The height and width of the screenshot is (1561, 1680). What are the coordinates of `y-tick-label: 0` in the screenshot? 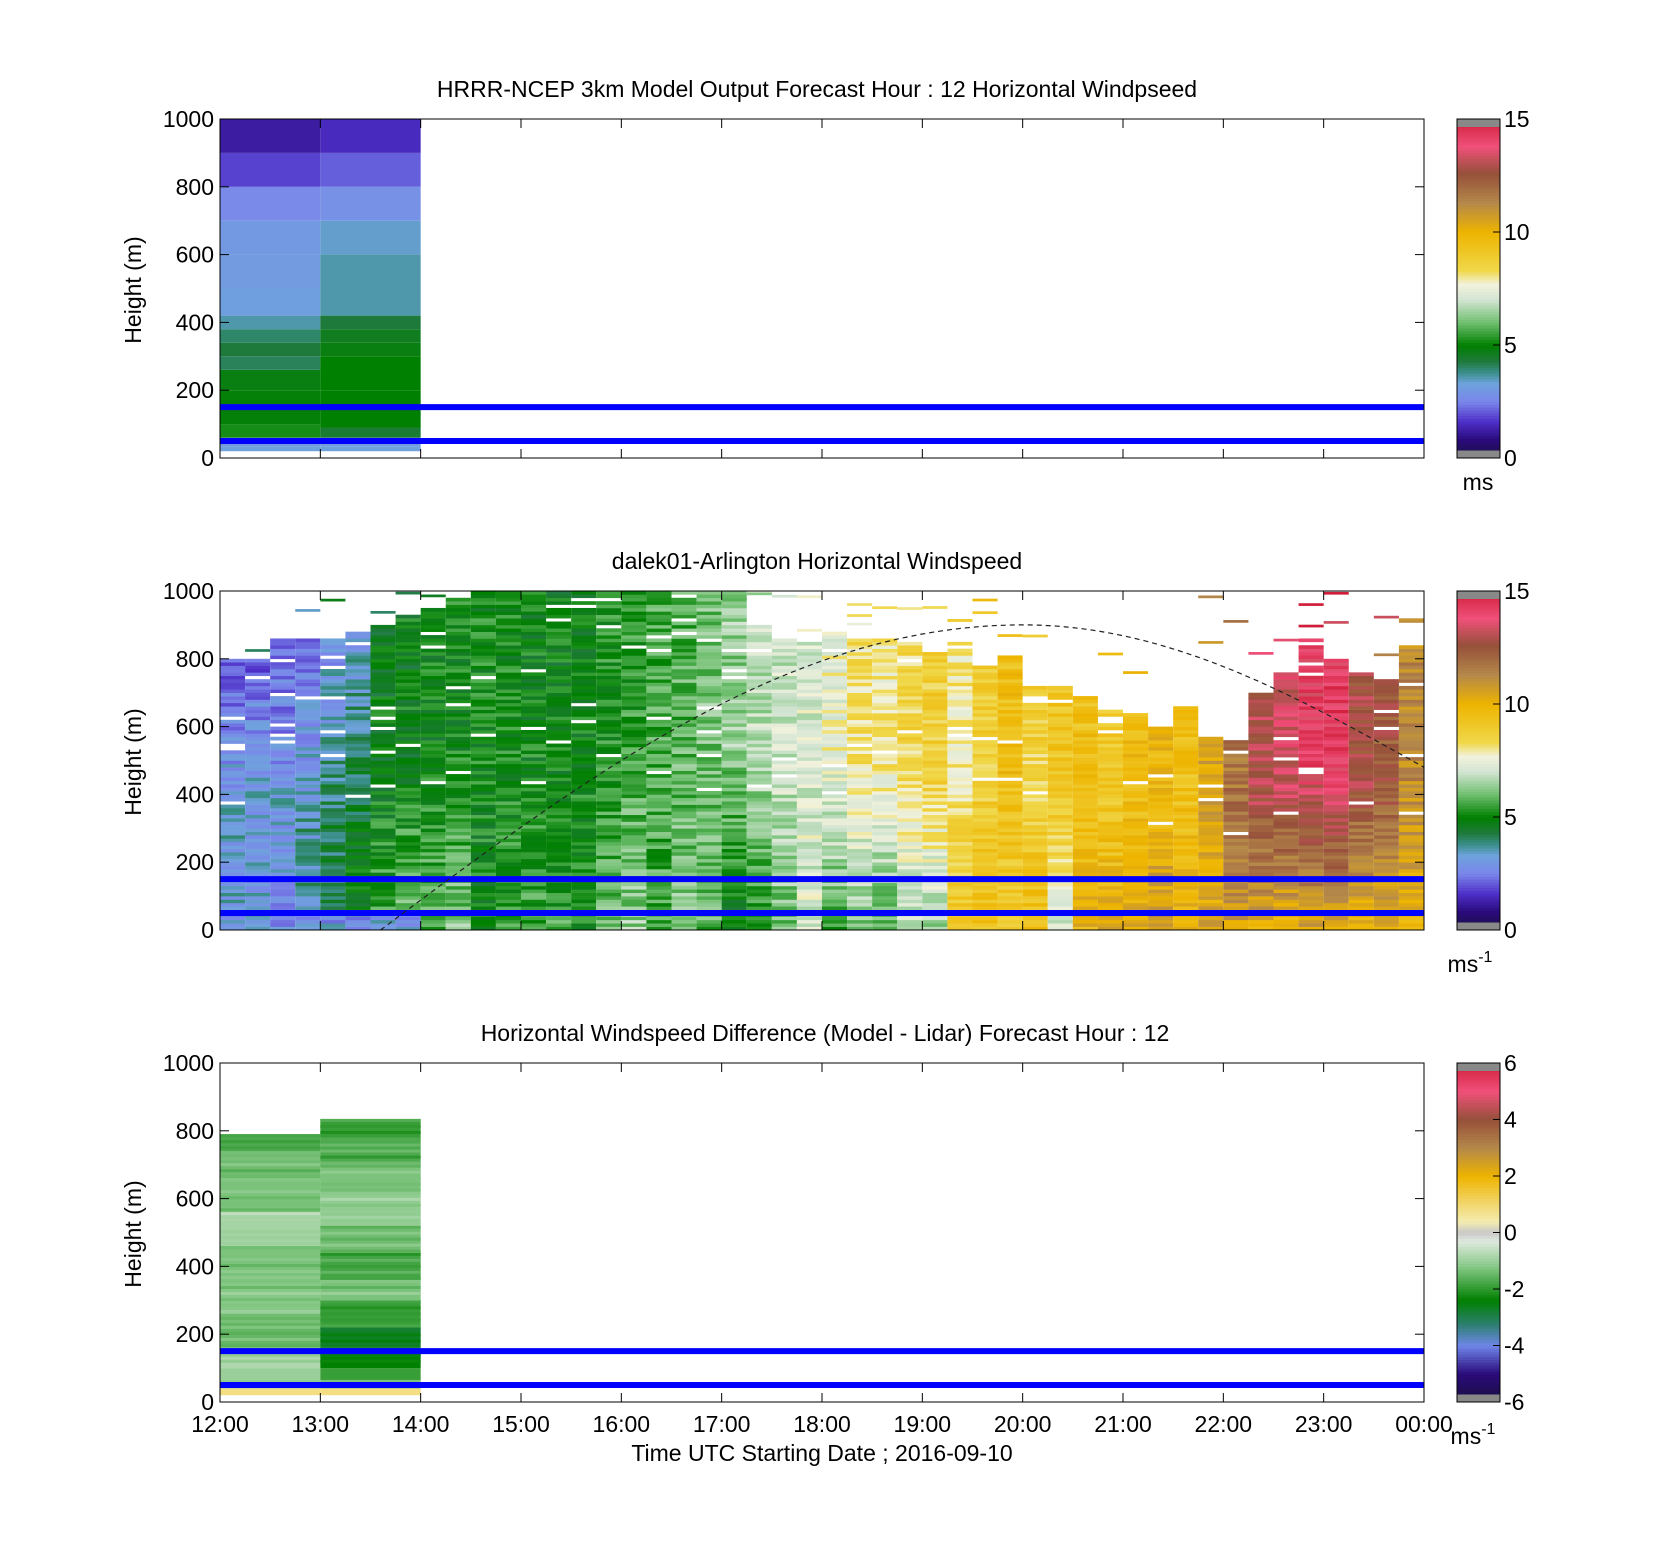 It's located at (207, 930).